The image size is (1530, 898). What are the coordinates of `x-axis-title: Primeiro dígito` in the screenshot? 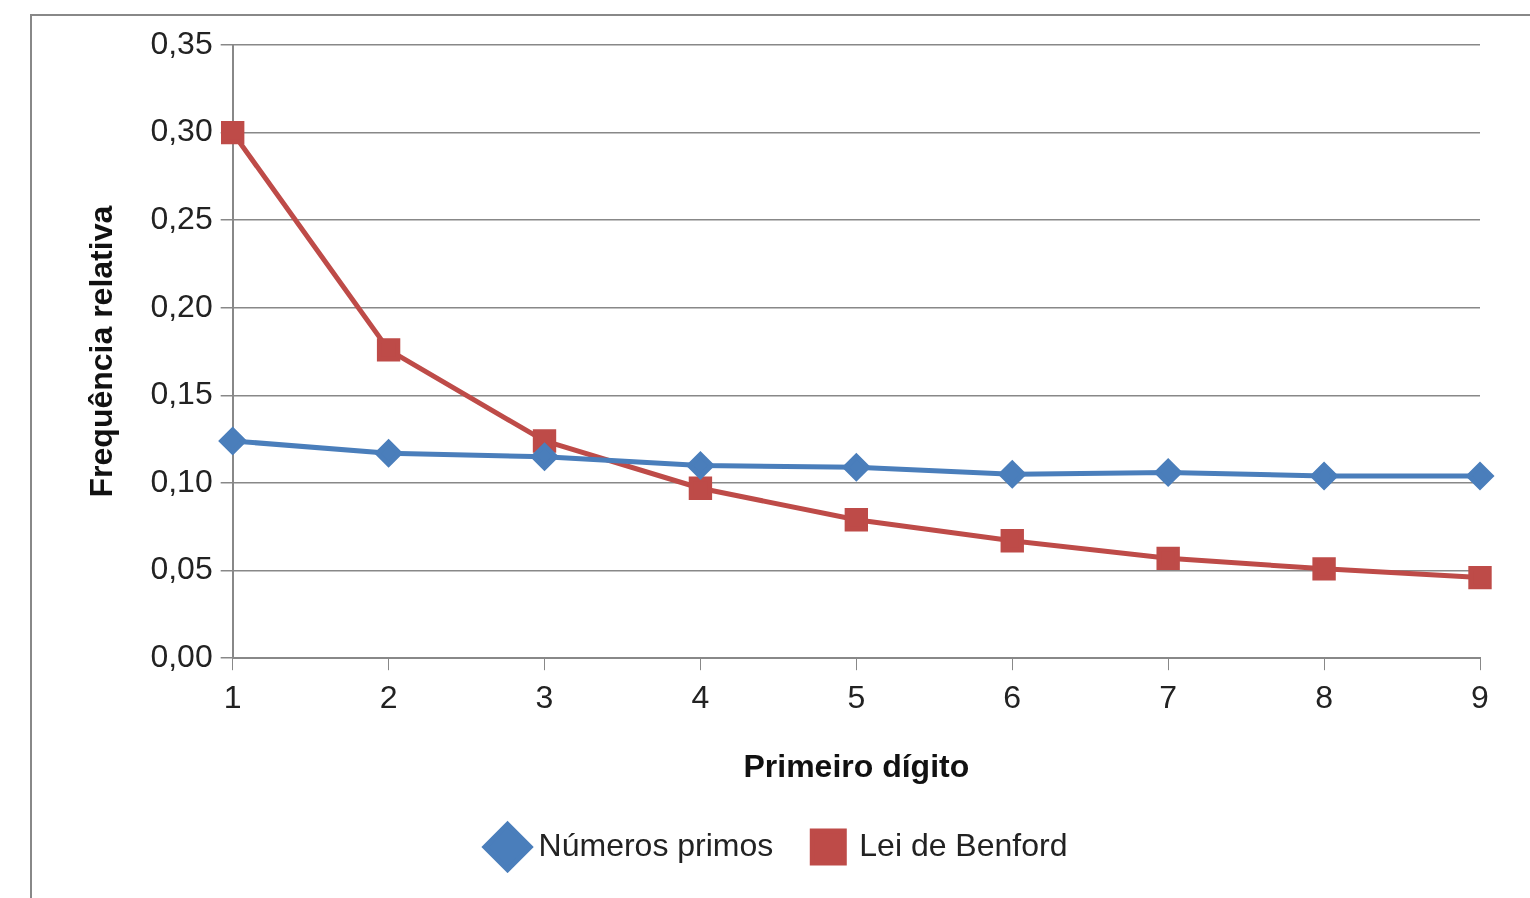 It's located at (856, 765).